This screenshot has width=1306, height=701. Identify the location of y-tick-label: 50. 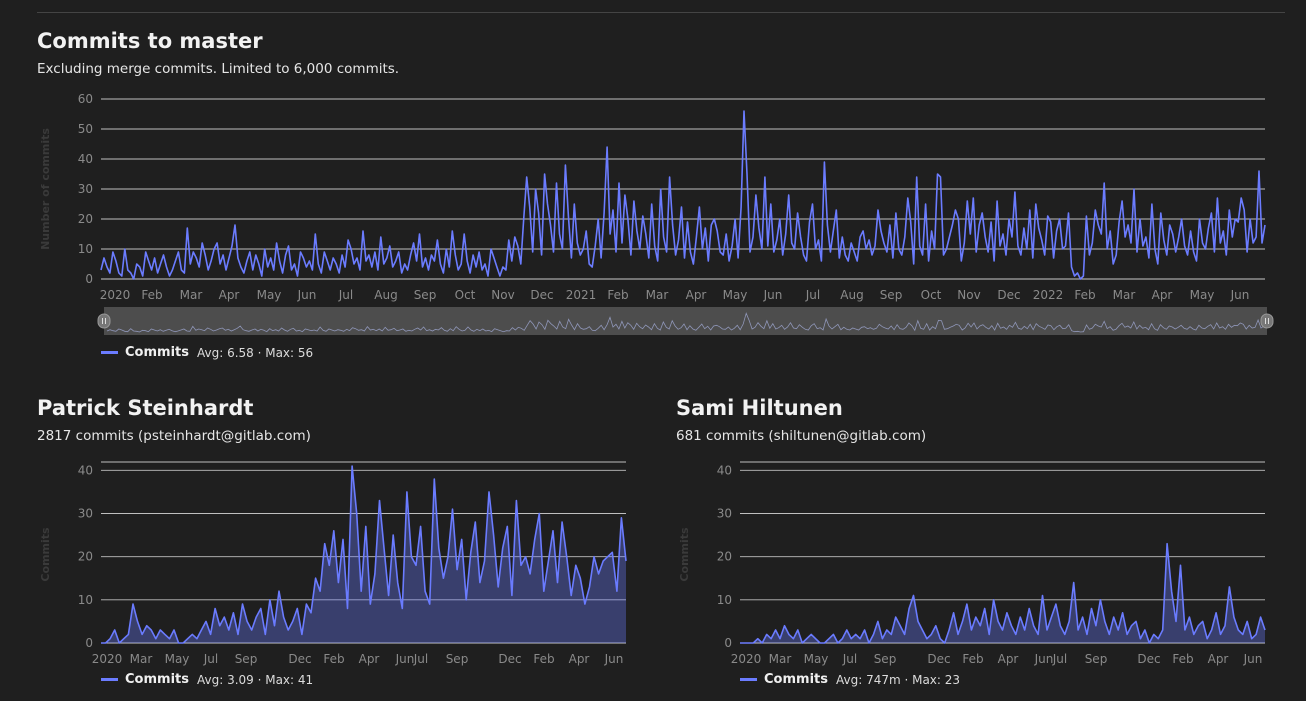
(85, 129).